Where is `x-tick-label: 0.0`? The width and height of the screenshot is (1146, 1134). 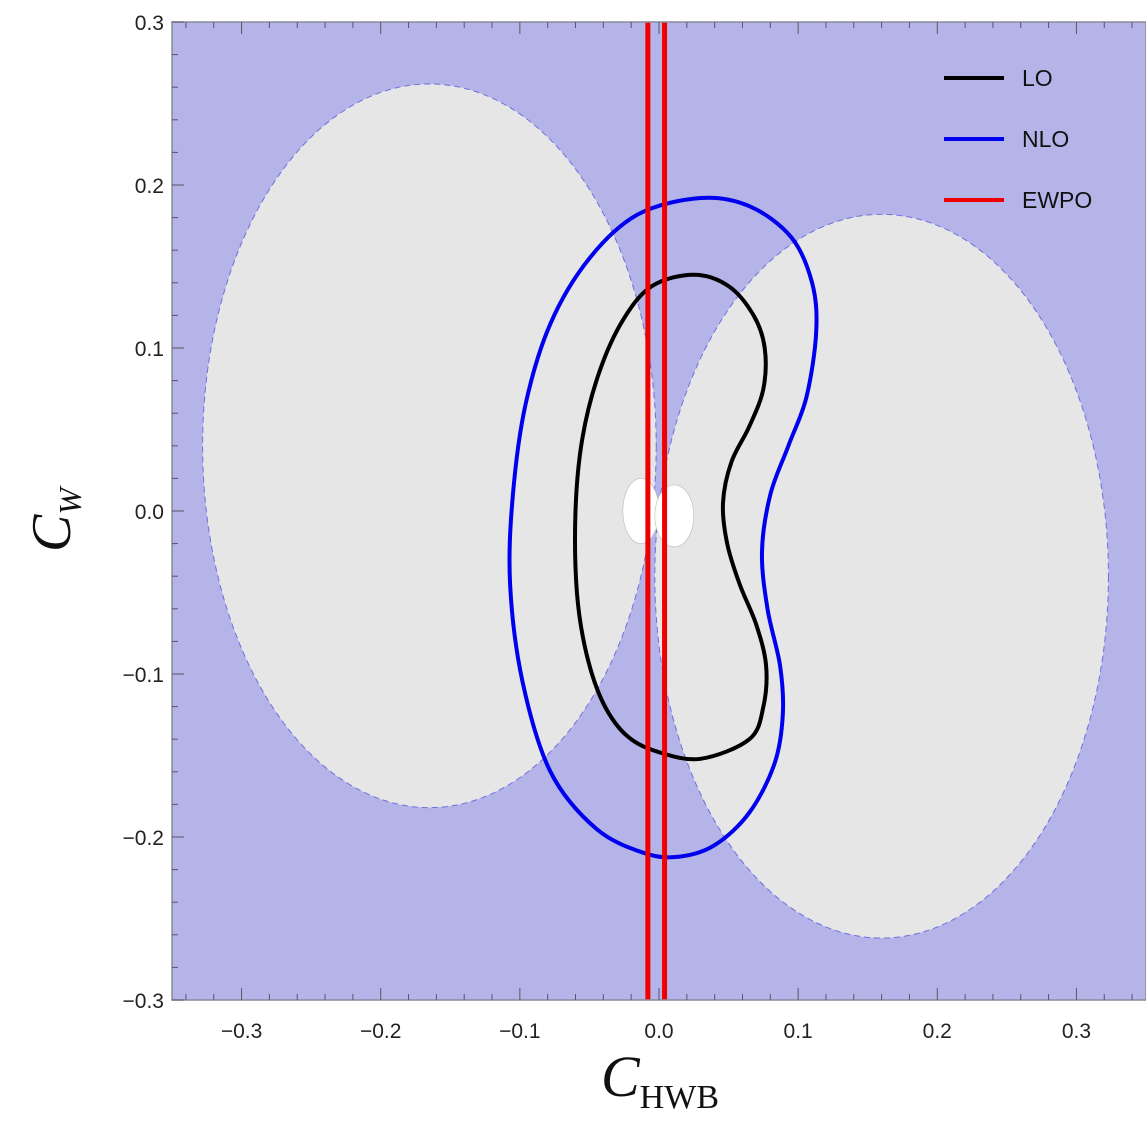 x-tick-label: 0.0 is located at coordinates (658, 1031).